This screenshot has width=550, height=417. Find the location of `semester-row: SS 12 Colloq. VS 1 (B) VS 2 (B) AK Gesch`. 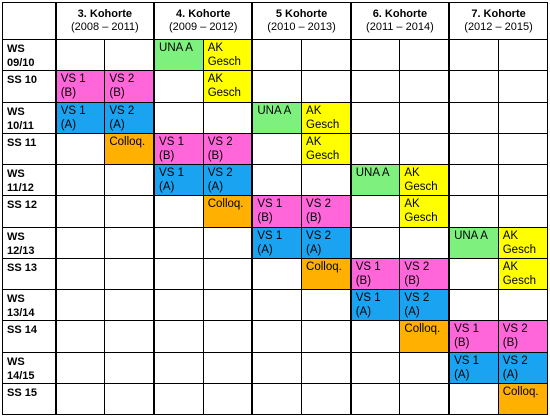

semester-row: SS 12 Colloq. VS 1 (B) VS 2 (B) AK Gesch is located at coordinates (275, 211).